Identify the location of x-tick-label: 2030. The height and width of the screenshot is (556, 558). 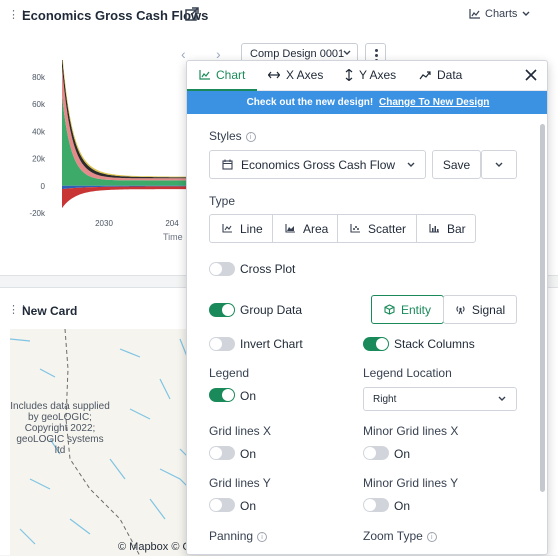
(104, 223).